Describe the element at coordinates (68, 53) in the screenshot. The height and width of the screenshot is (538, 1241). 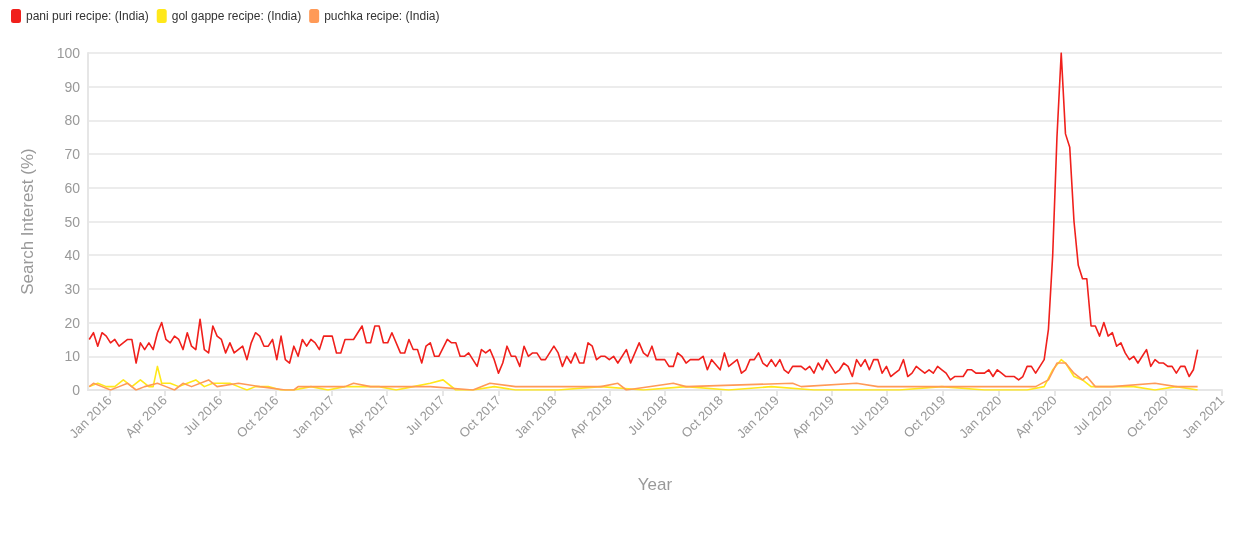
I see `y-tick-label: 100` at that location.